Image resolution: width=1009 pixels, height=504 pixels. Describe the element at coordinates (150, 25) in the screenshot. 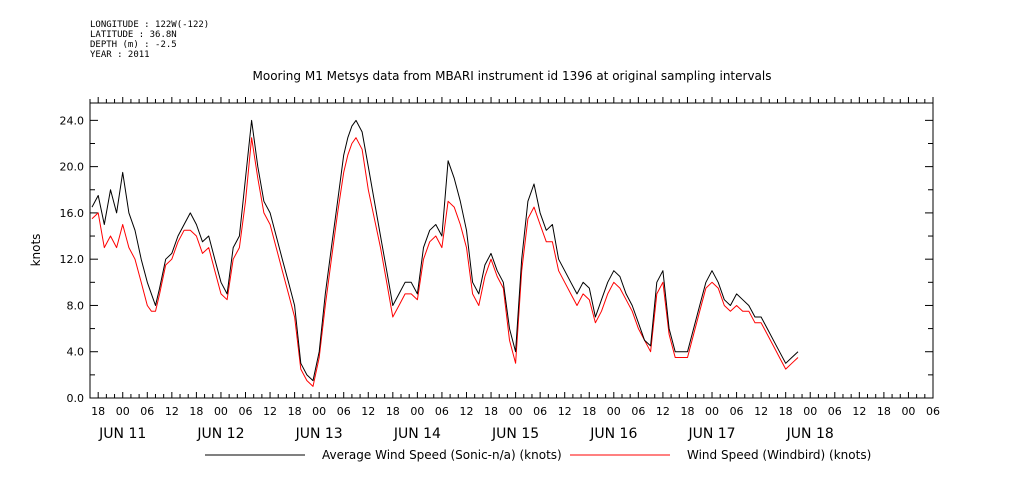

I see `longitude-text: LONGITUDE : 122W(-122)` at that location.